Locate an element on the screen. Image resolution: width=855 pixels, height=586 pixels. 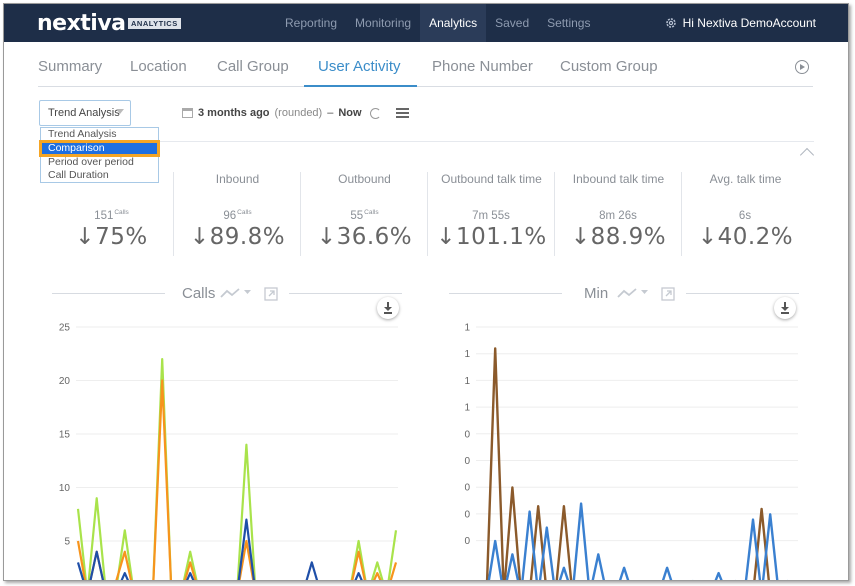
topnav-reporting: Reporting is located at coordinates (311, 23).